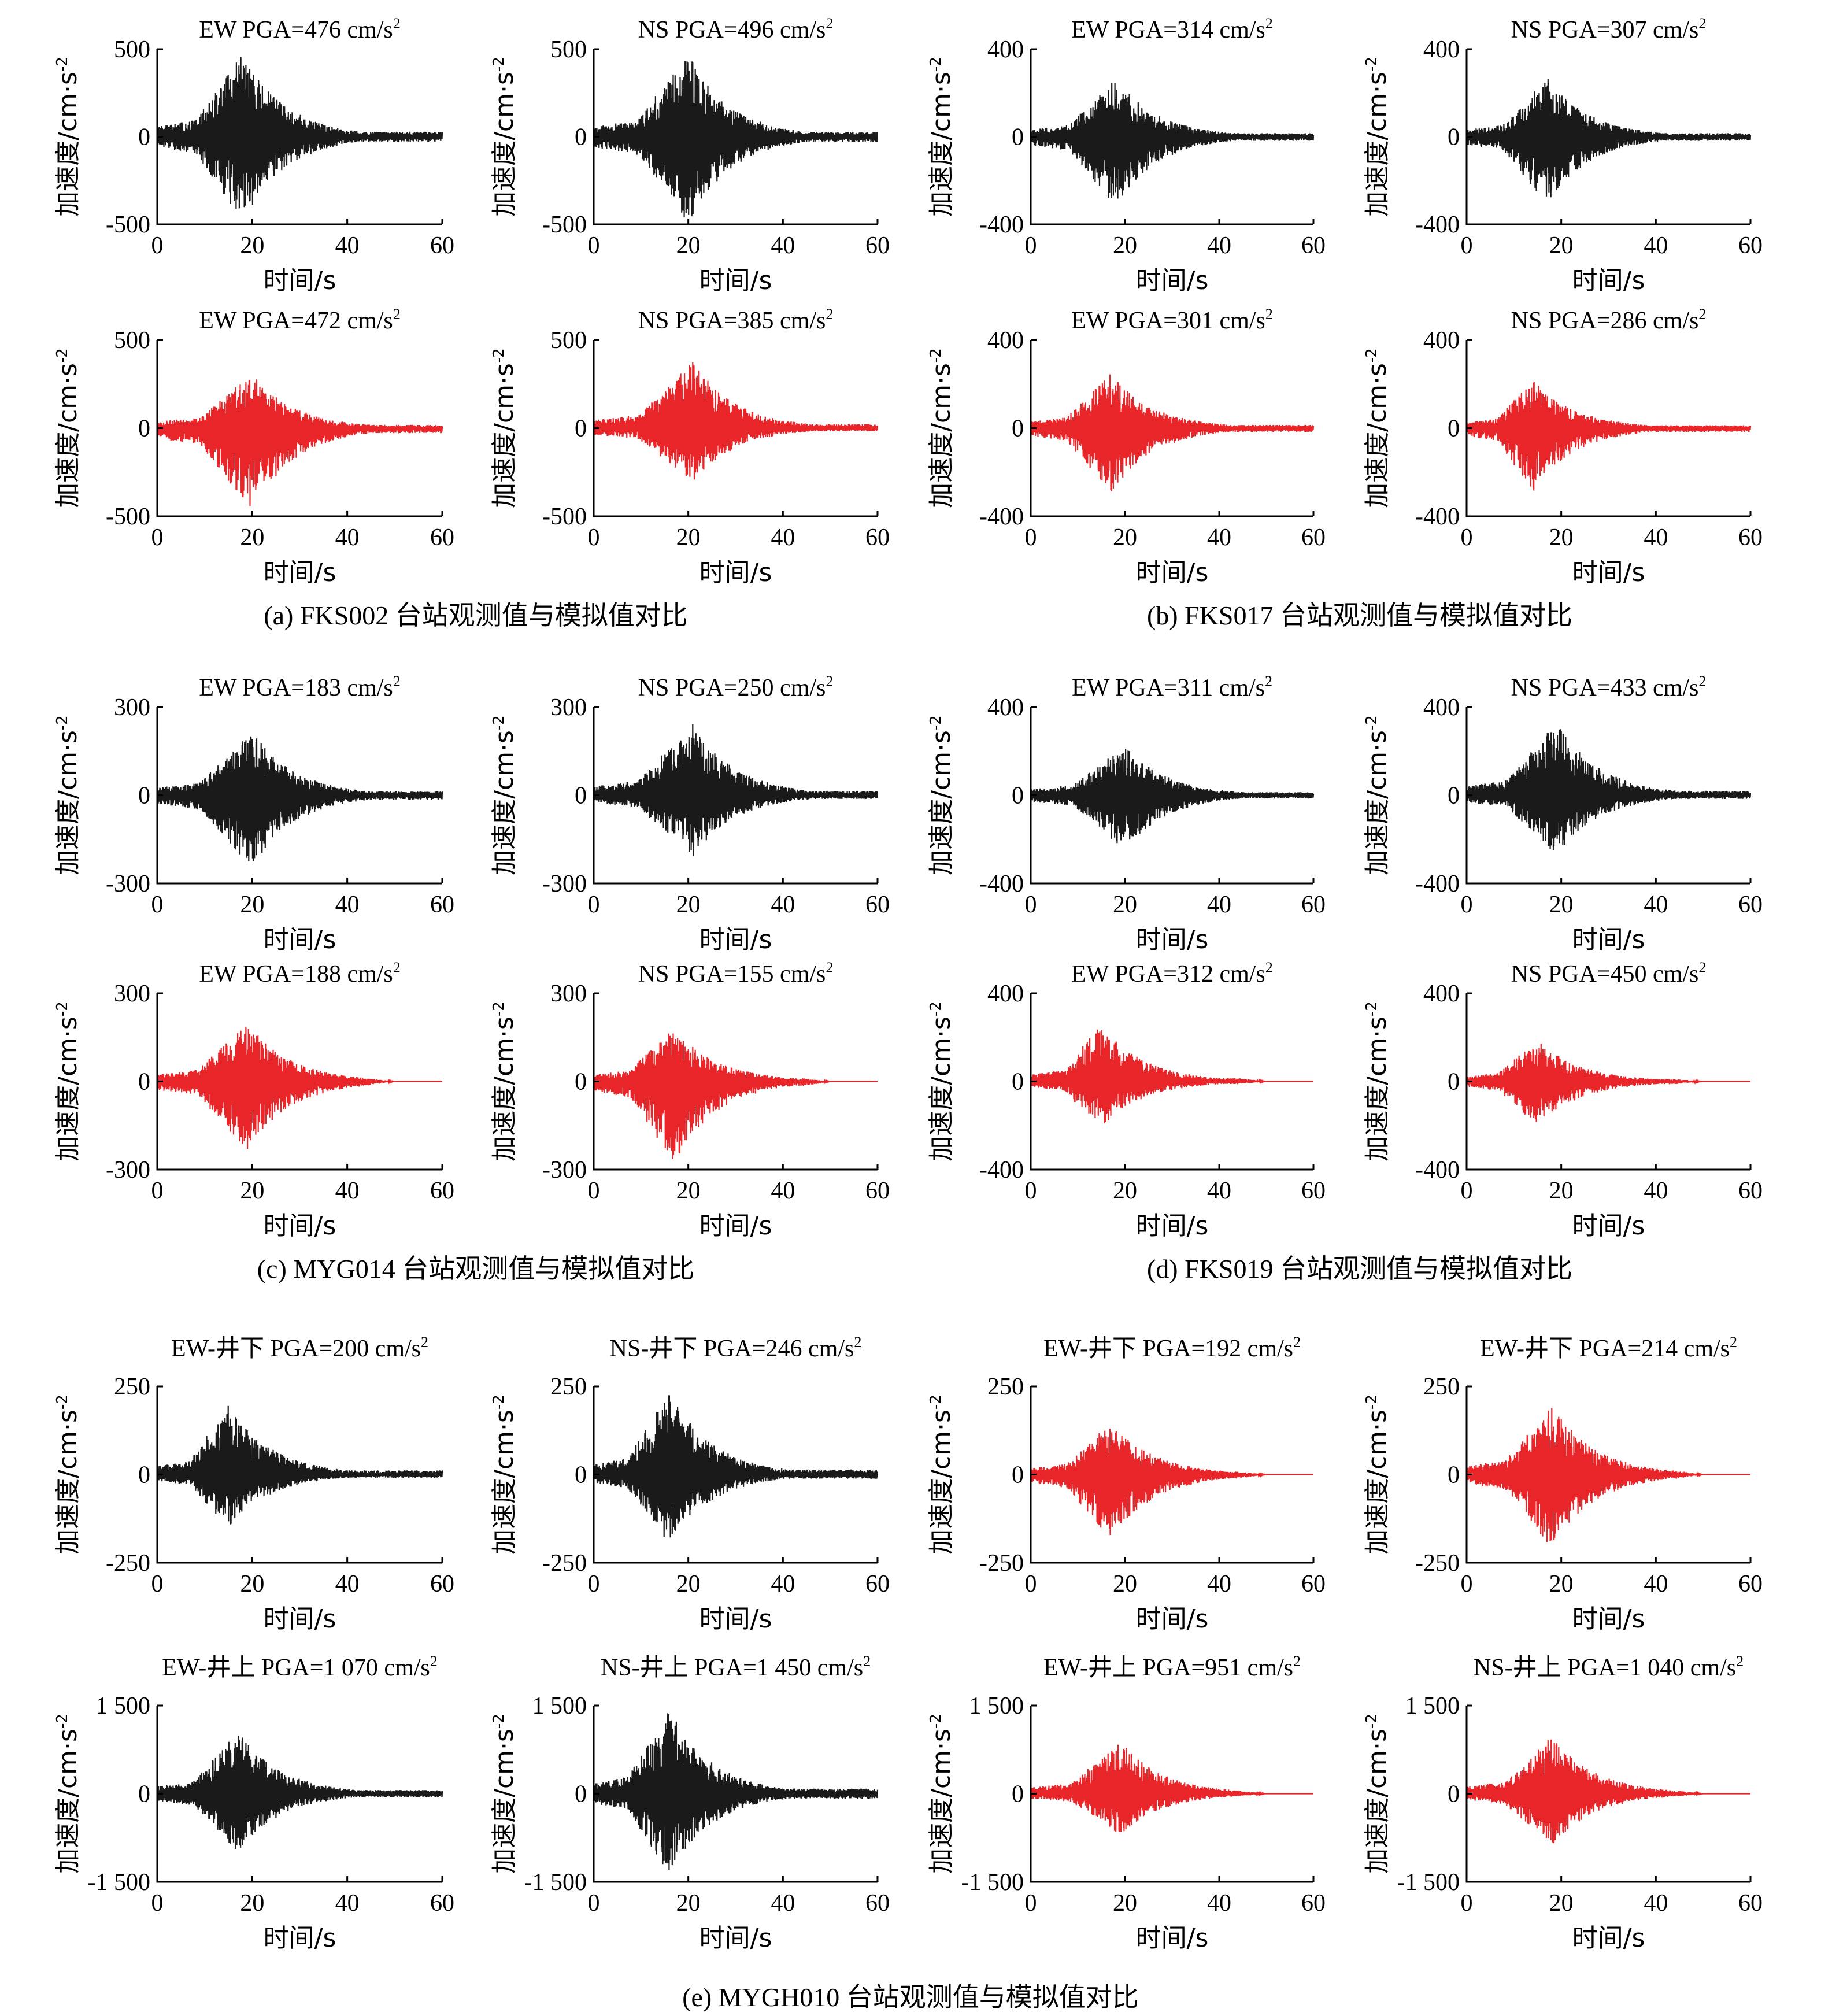  I want to click on panel-title: EW PGA=312 cm/s2, so click(1172, 973).